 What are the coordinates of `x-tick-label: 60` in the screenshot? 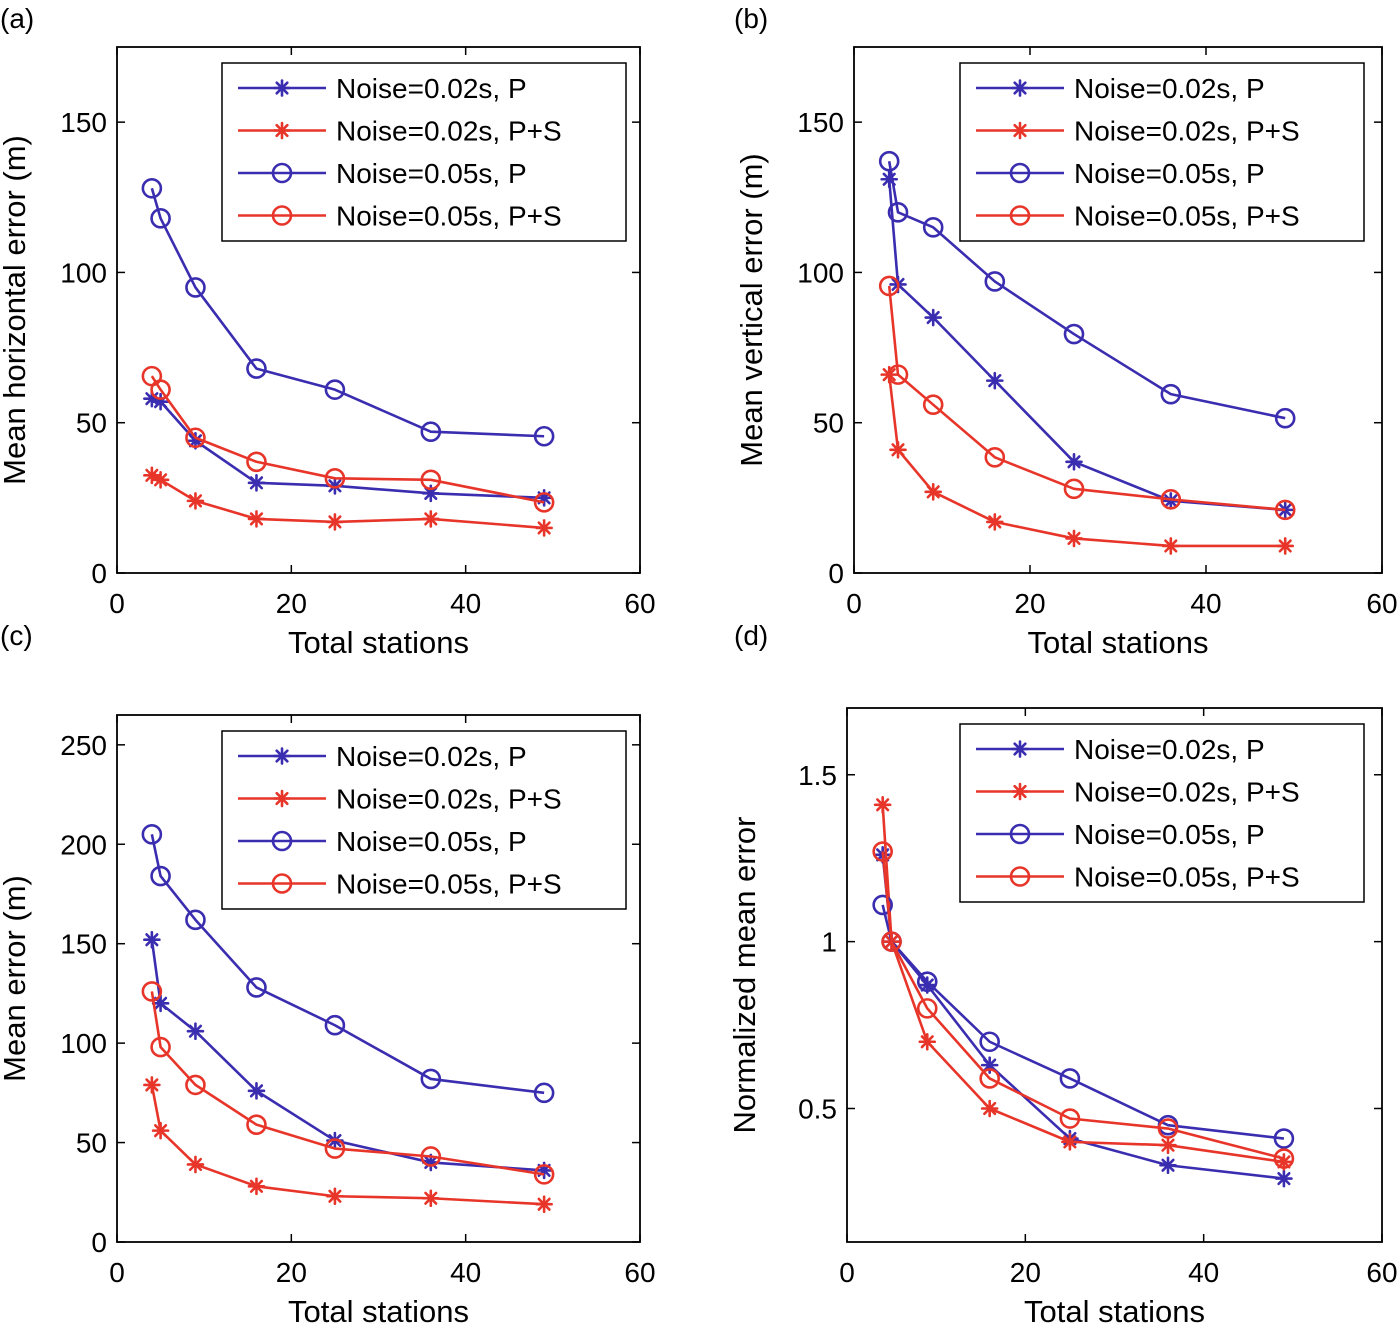 It's located at (639, 603).